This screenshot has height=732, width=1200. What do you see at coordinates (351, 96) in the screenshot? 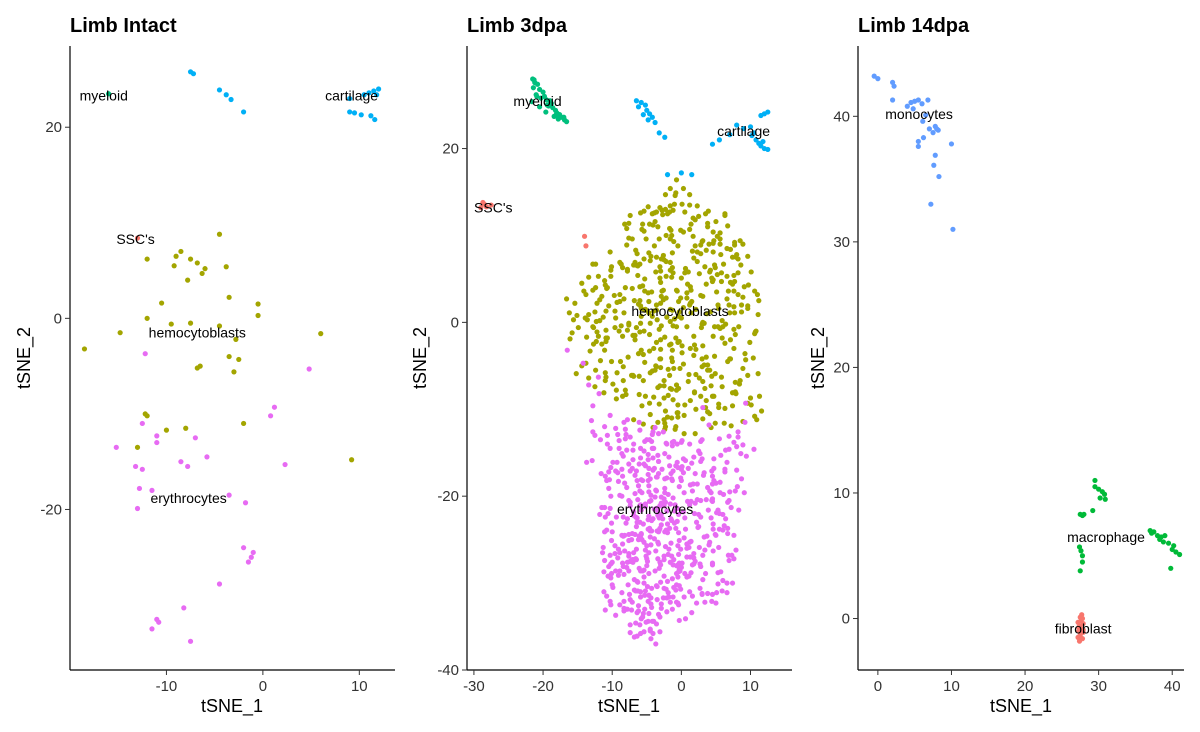
I see `cluster-label: cartilage` at bounding box center [351, 96].